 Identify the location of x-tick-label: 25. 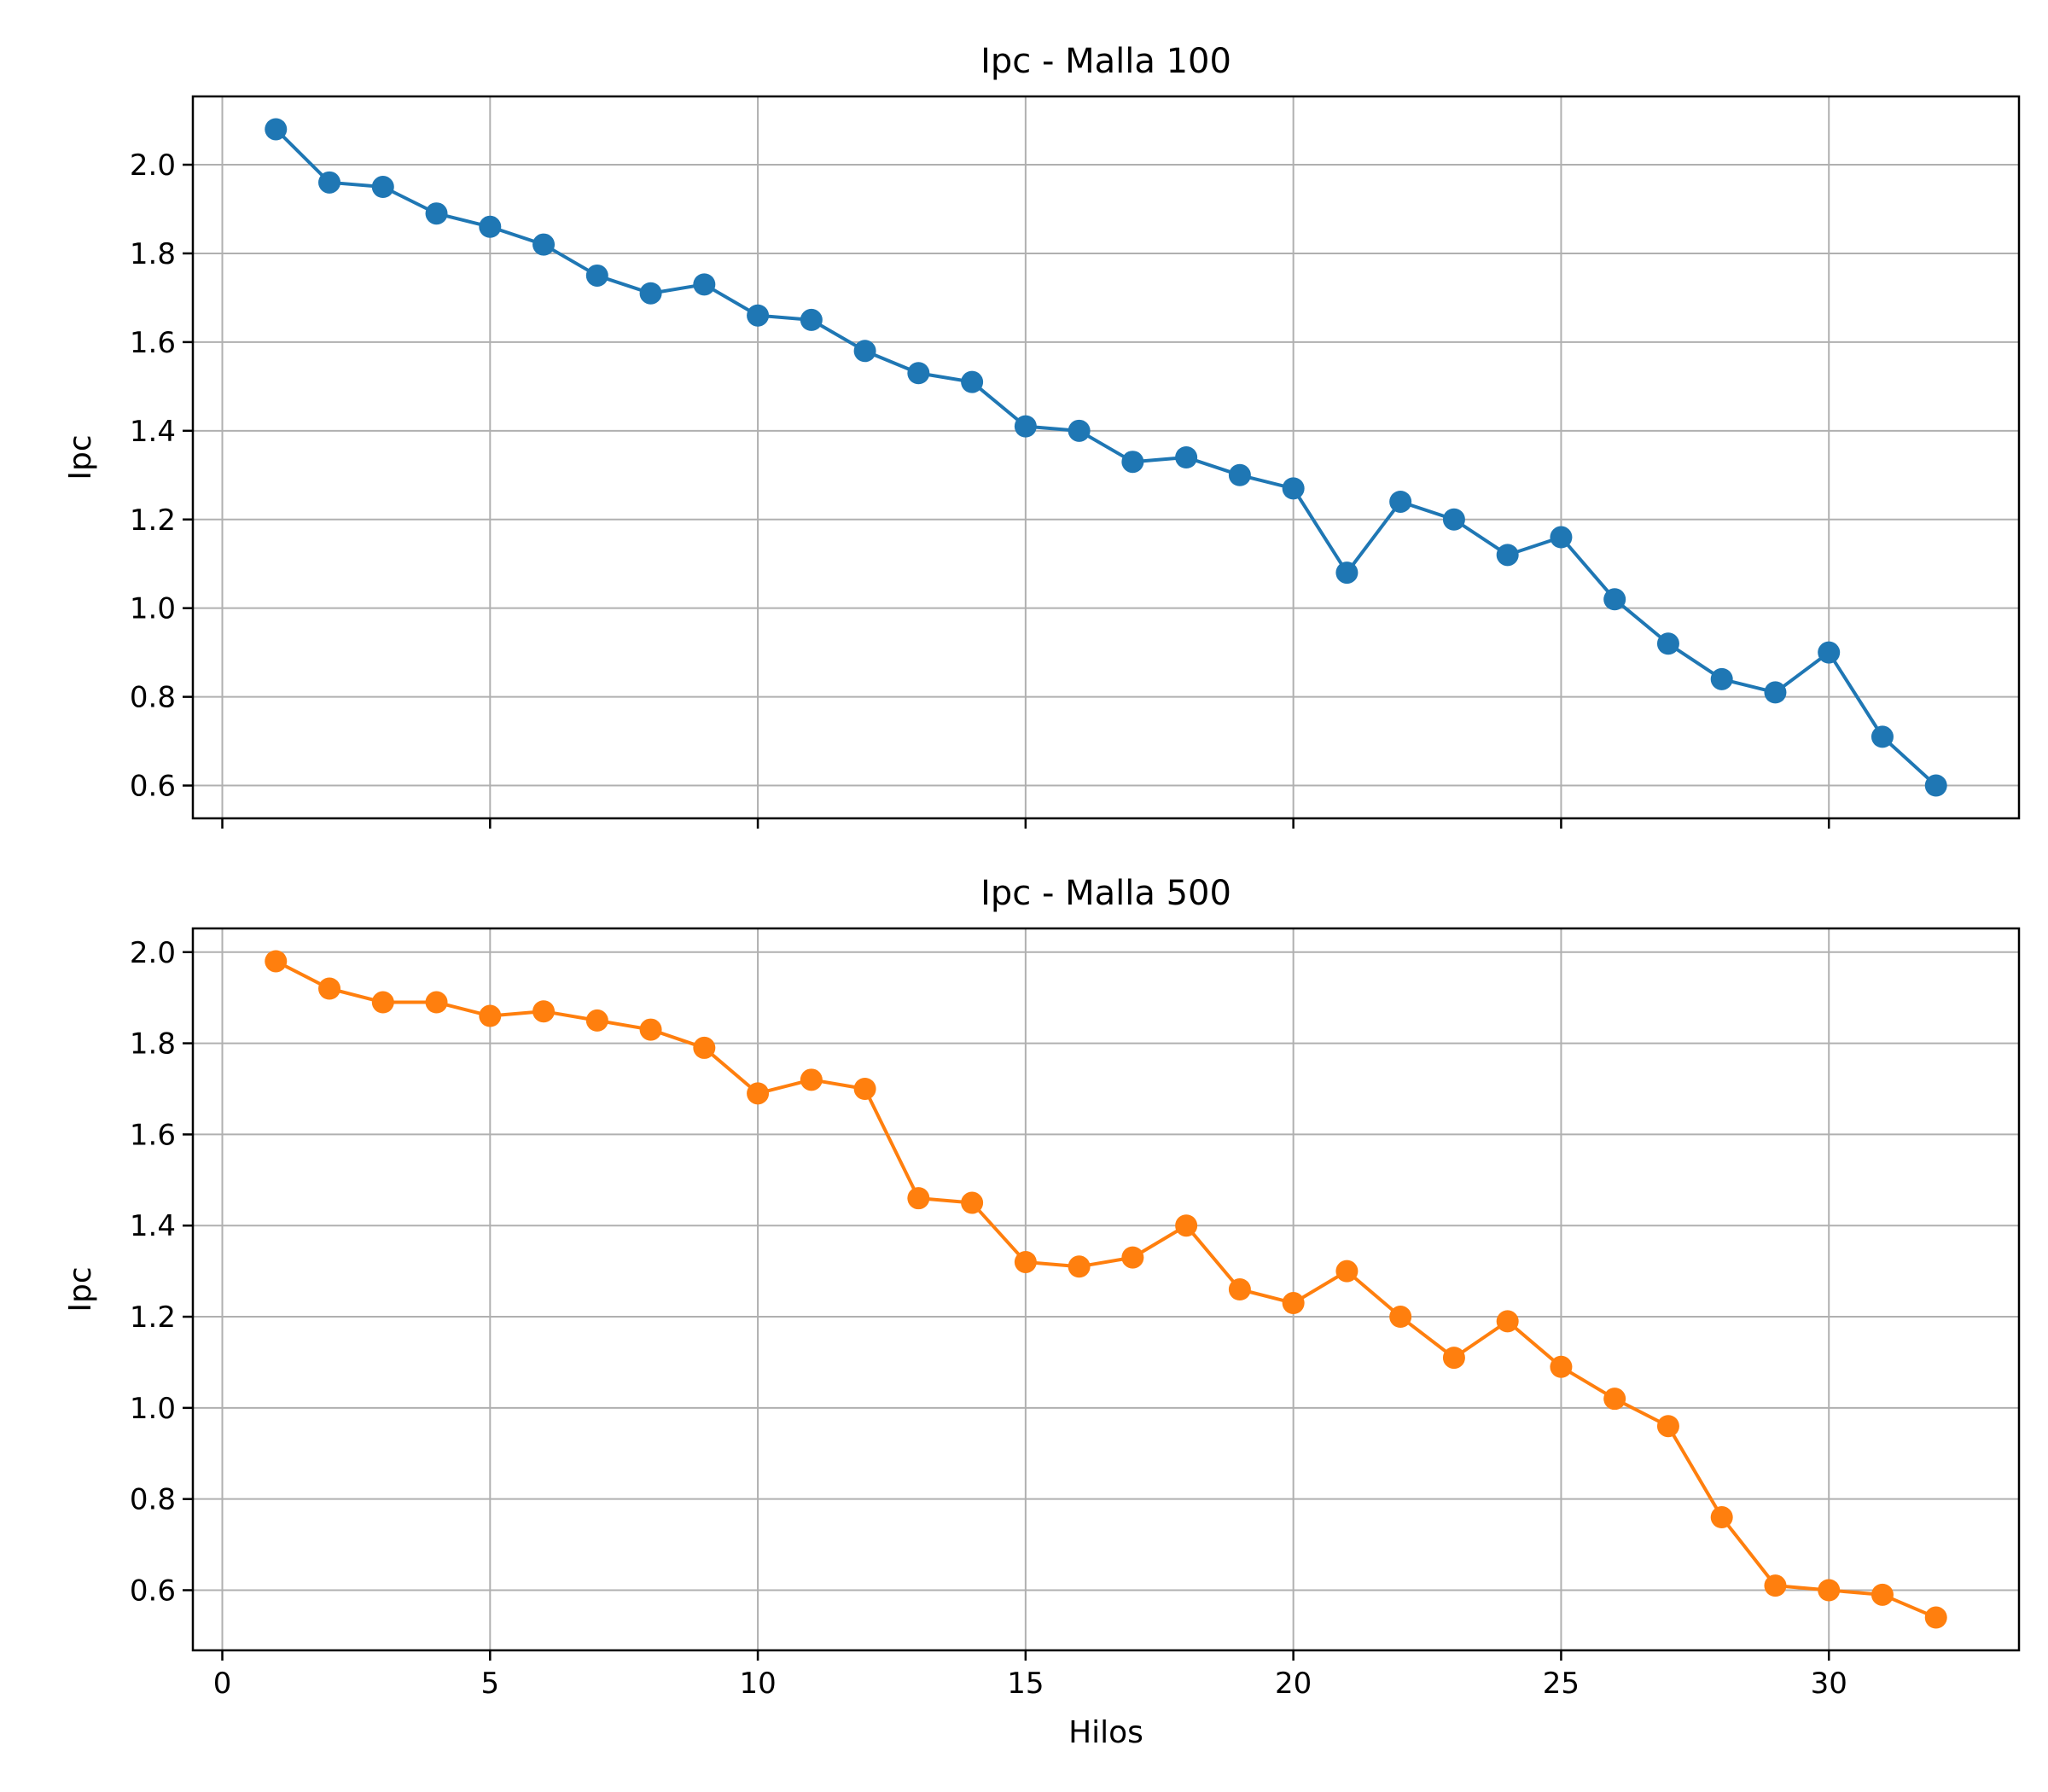
(1561, 1684).